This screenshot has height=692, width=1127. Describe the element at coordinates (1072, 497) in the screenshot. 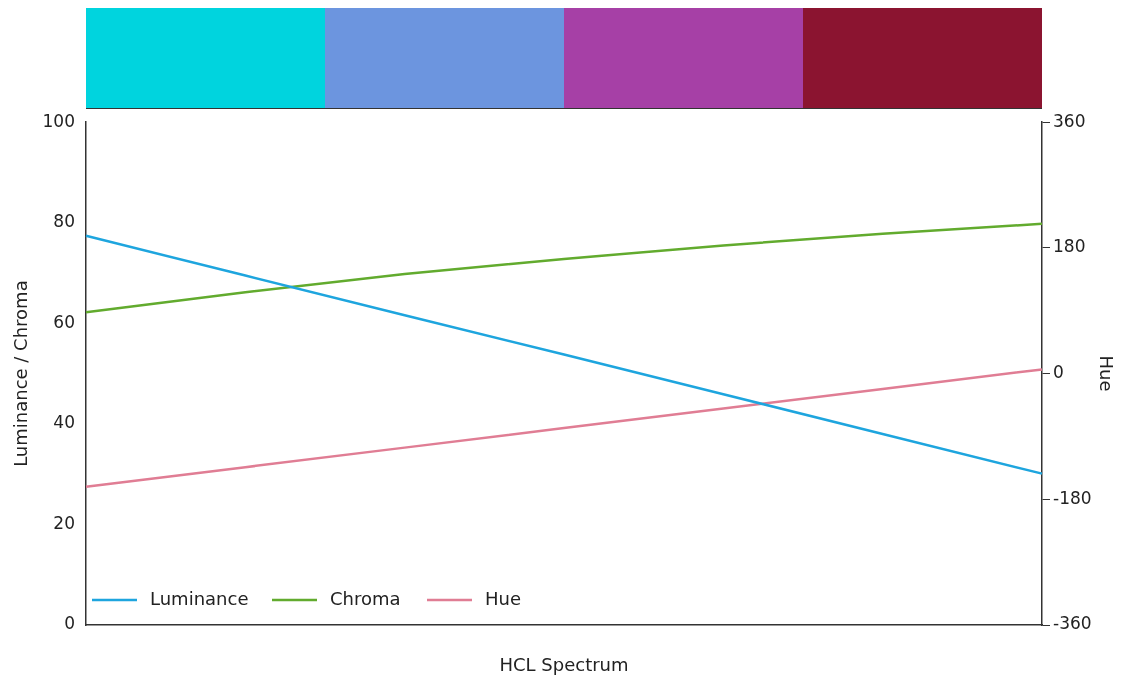

I see `y2-tick-label: -180` at that location.